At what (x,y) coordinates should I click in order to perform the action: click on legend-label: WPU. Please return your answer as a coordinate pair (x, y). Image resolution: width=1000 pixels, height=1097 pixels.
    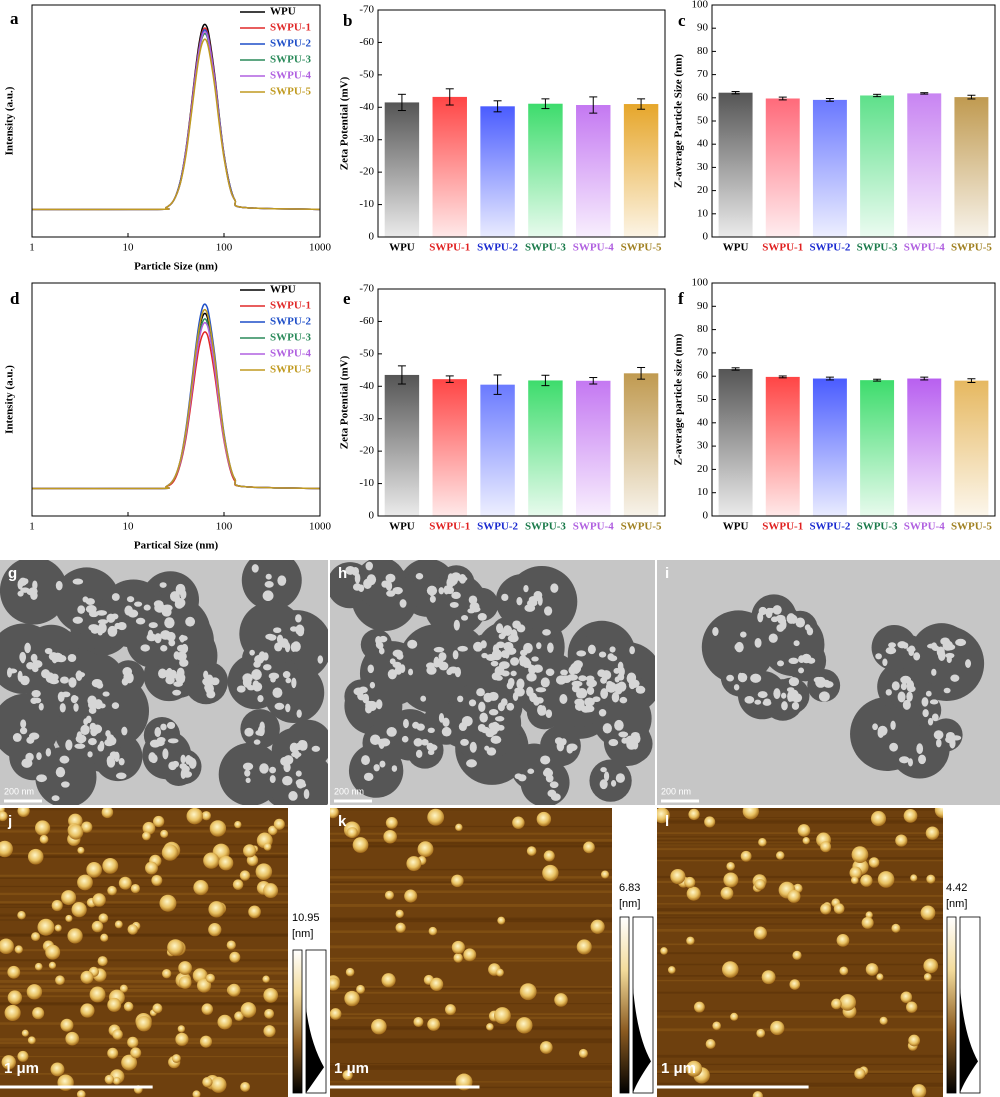
    Looking at the image, I should click on (283, 290).